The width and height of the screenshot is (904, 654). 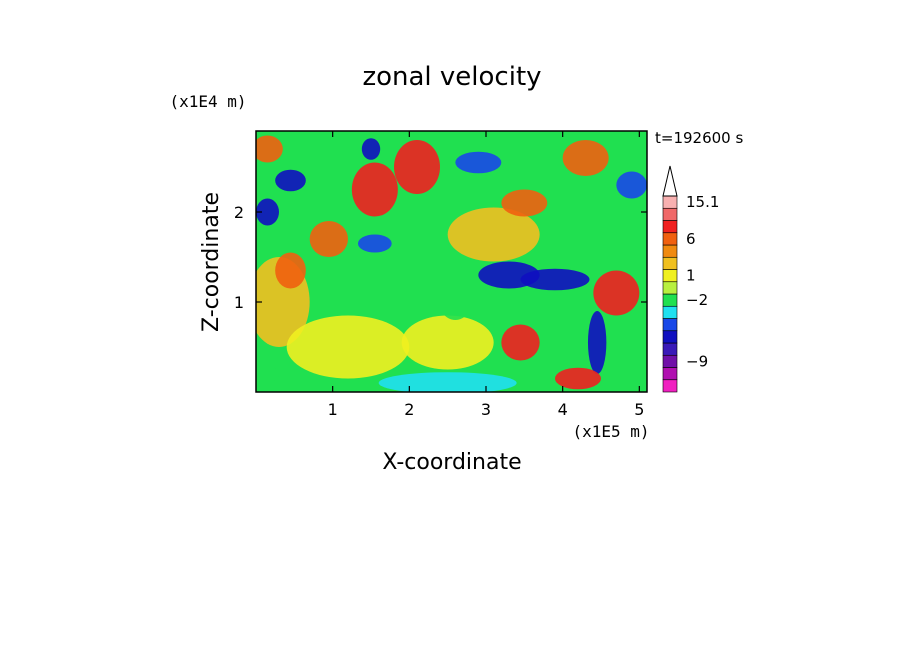 What do you see at coordinates (451, 77) in the screenshot?
I see `chart-title: zonal velocity` at bounding box center [451, 77].